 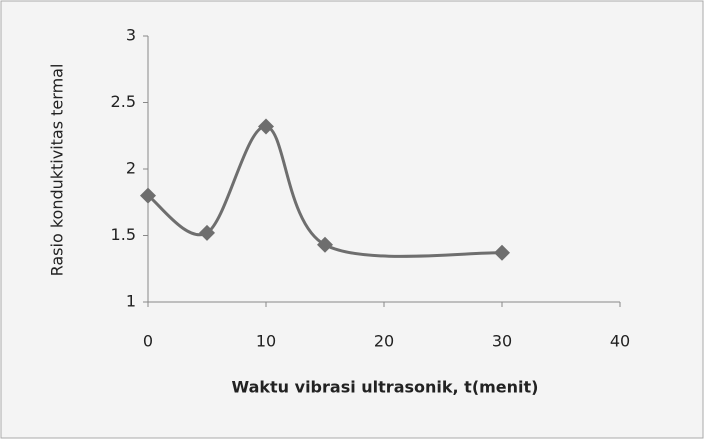 I want to click on y-tick-label: 2, so click(x=131, y=168).